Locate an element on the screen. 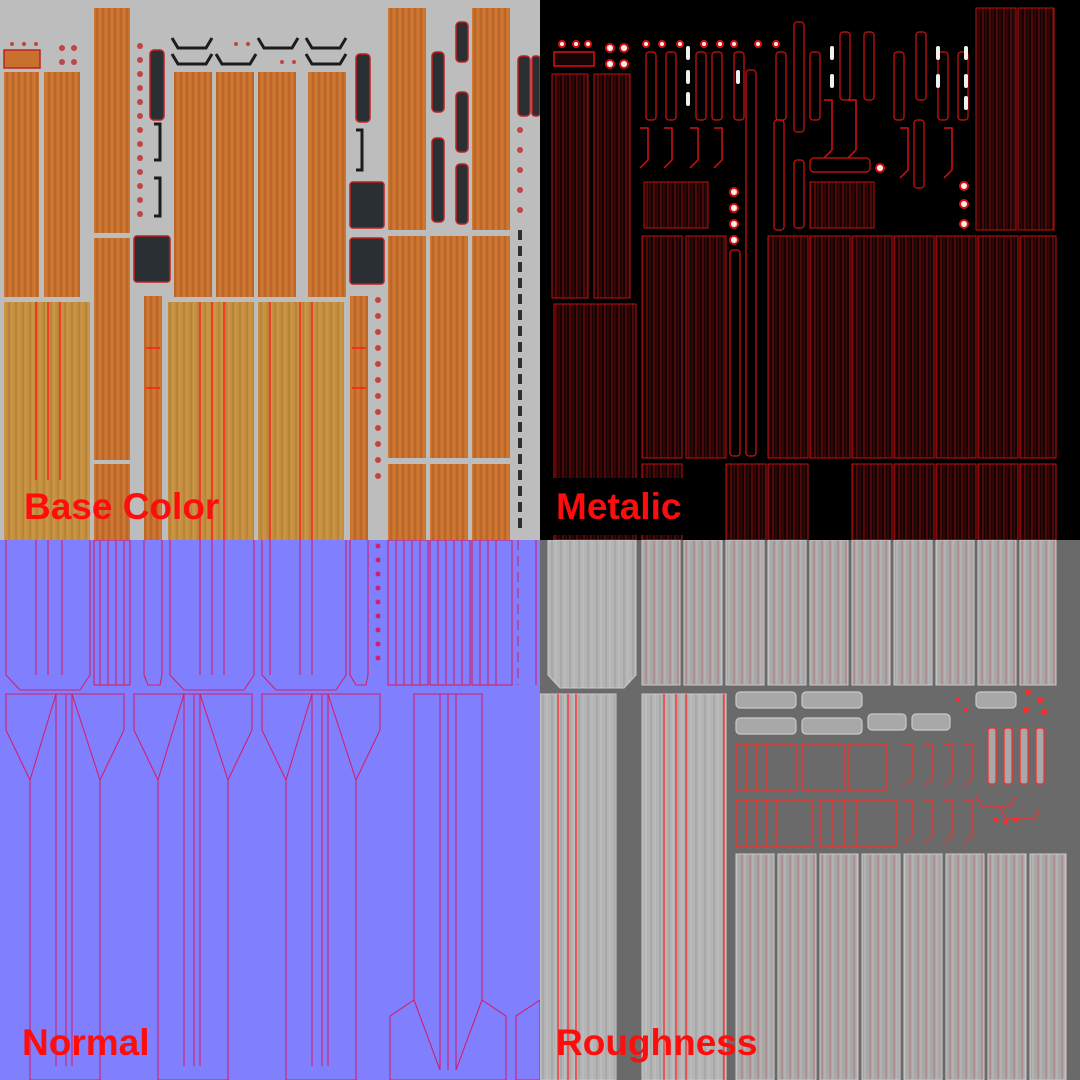 Image resolution: width=1080 pixels, height=1080 pixels. roughness-hardware is located at coordinates (890, 769).